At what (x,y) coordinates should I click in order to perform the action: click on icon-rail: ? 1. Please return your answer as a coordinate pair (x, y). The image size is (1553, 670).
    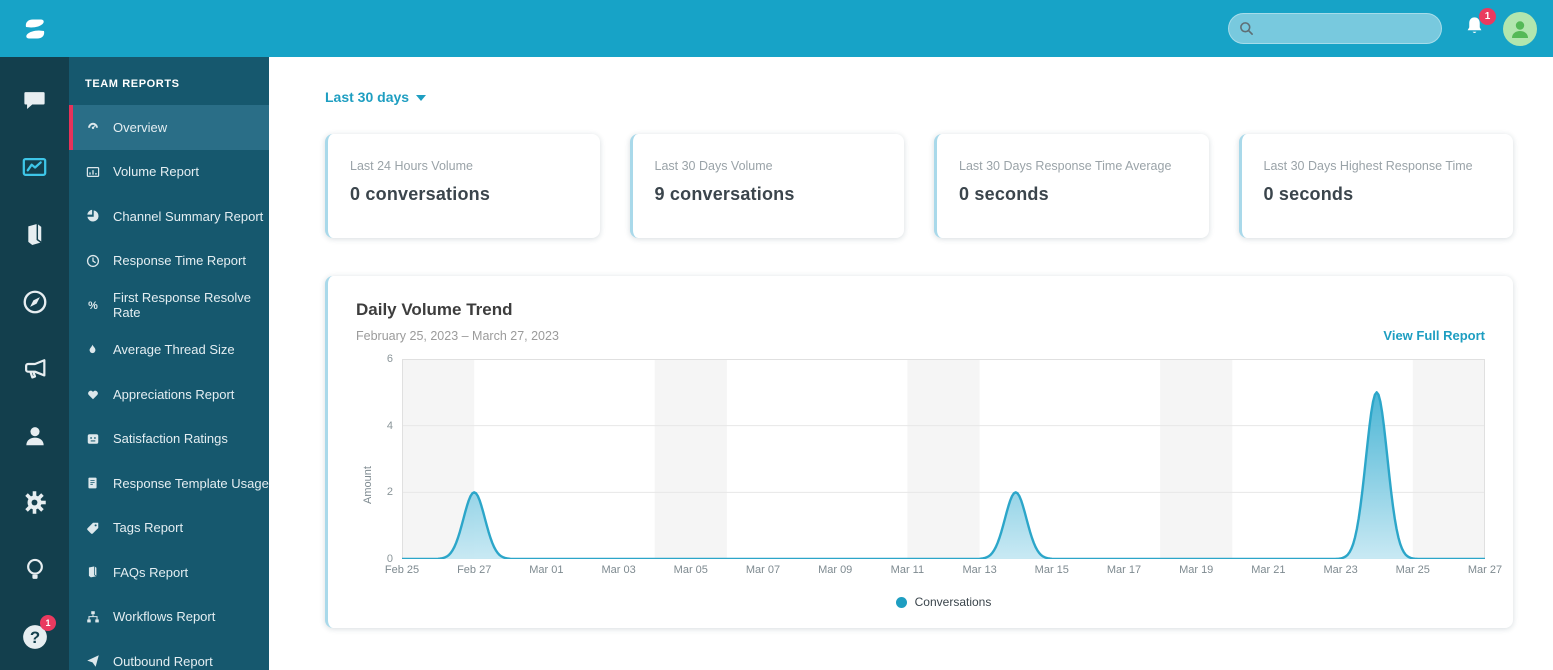
    Looking at the image, I should click on (34, 363).